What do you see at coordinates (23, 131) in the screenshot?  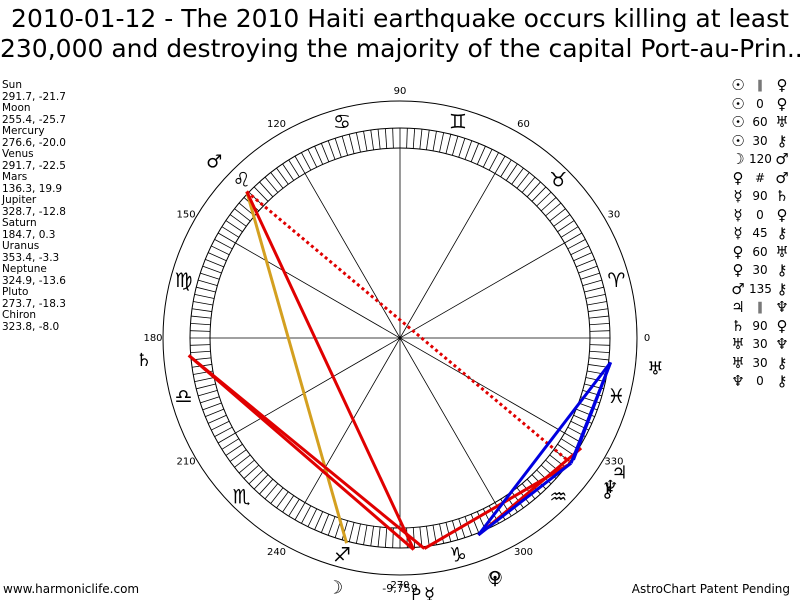 I see `planet-name-mercury: Mercury` at bounding box center [23, 131].